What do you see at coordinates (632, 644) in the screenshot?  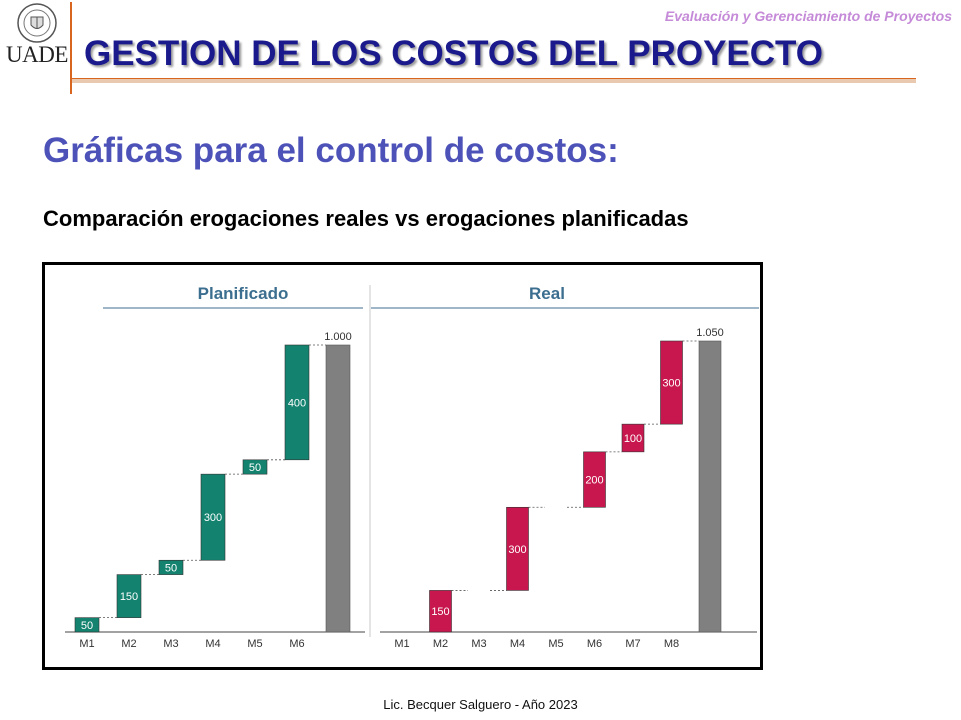 I see `tick-label: M7` at bounding box center [632, 644].